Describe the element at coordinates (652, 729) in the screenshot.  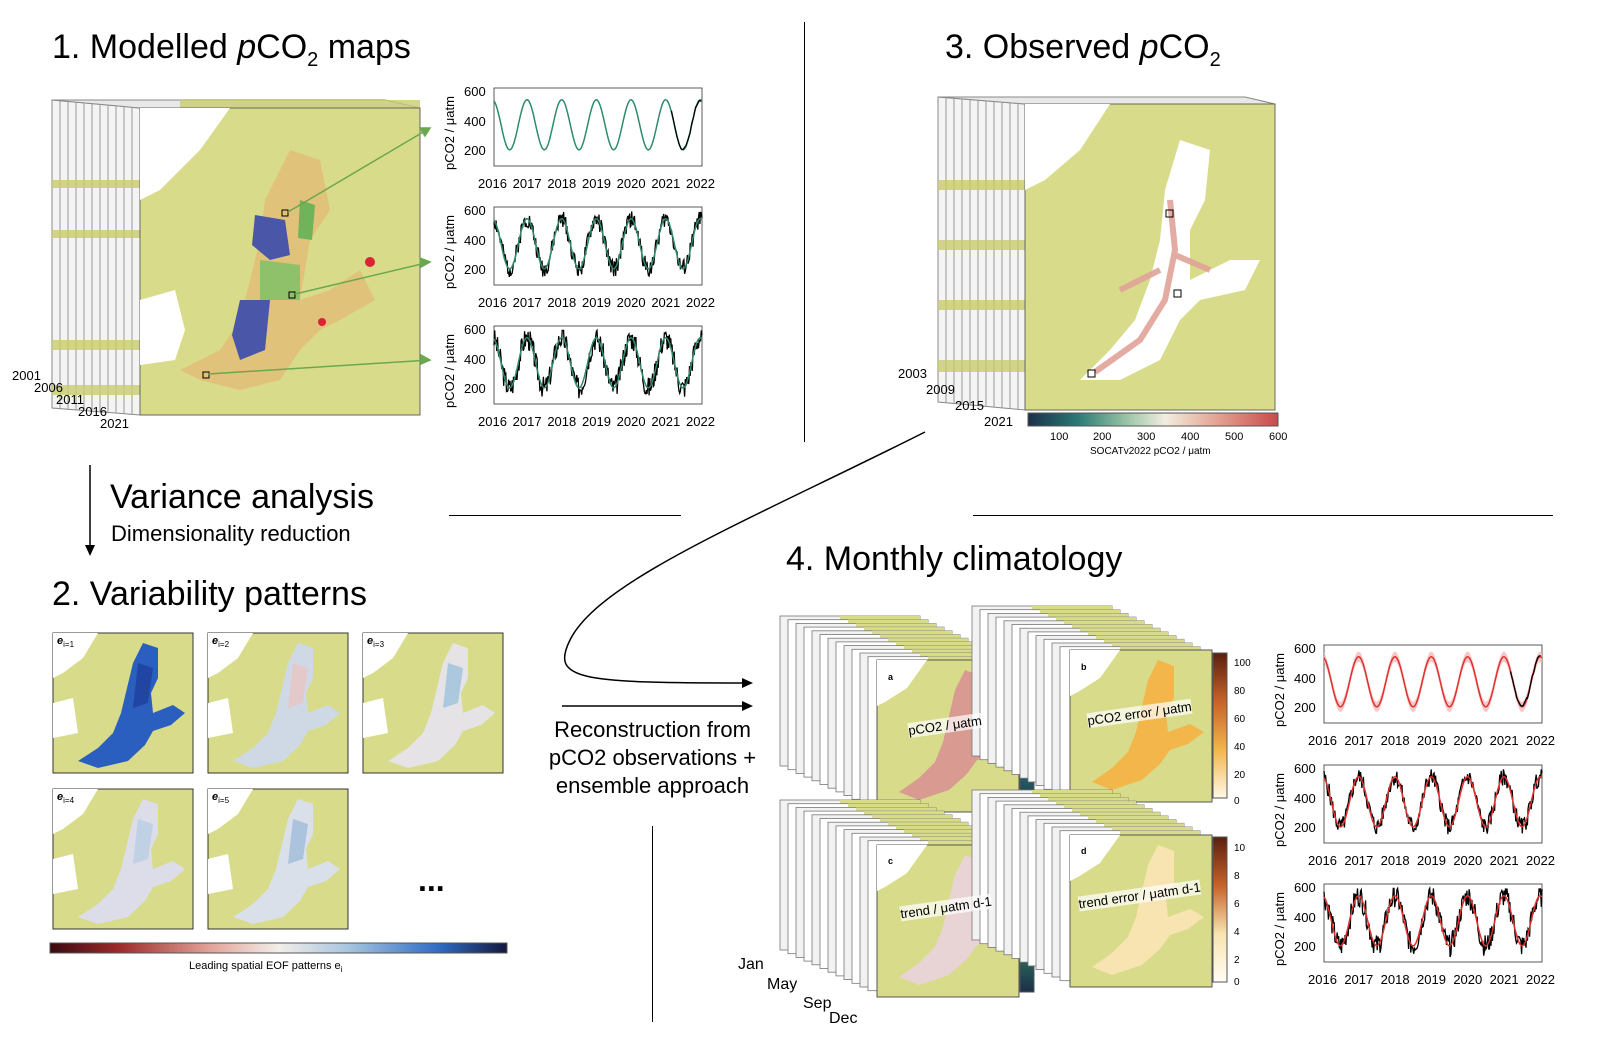
I see `recon-line-1: Reconstruction from` at that location.